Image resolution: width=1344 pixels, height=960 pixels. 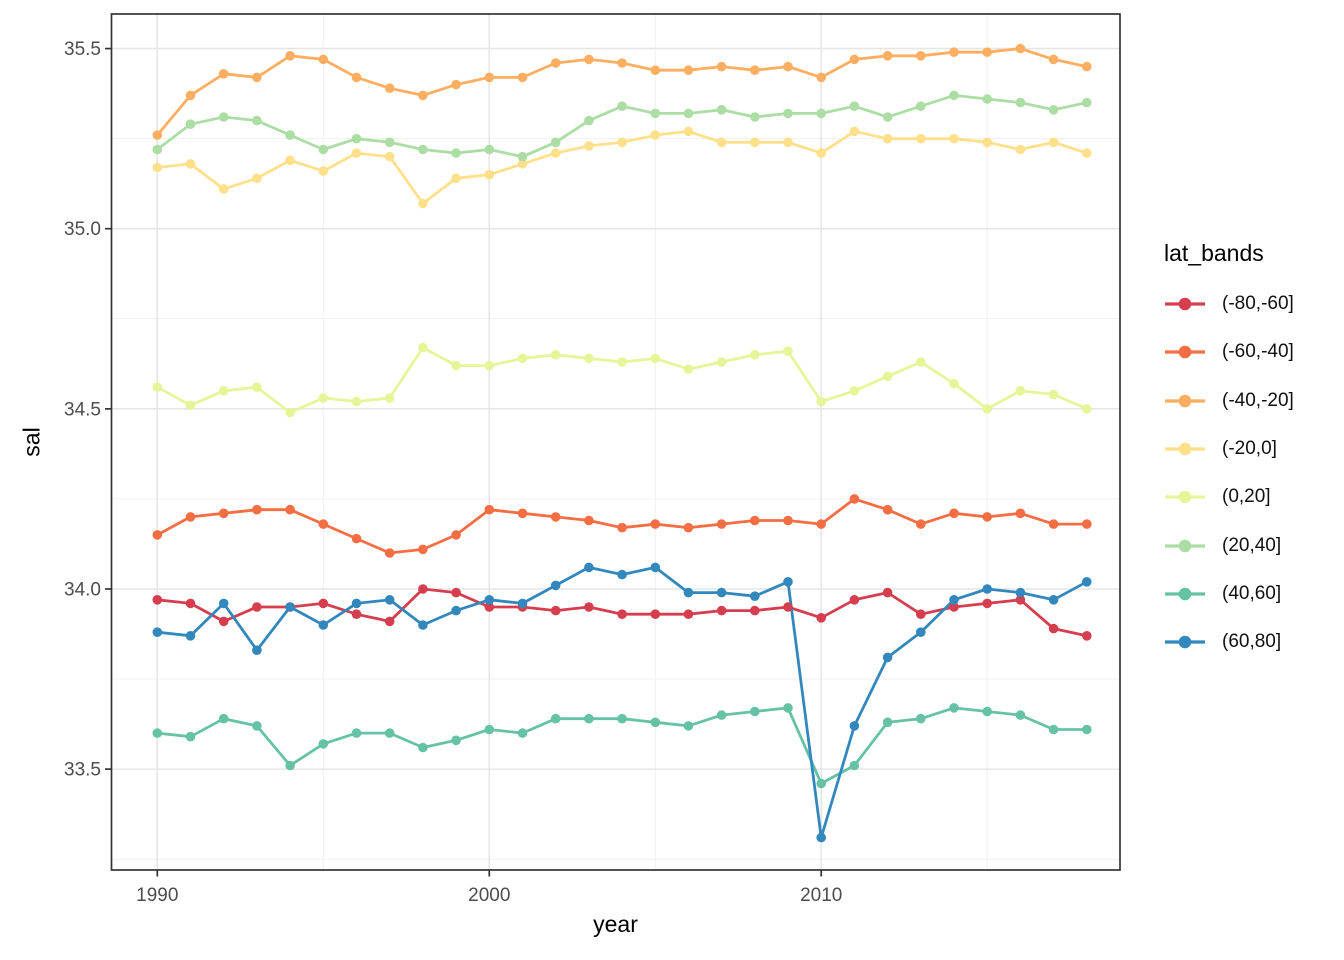 What do you see at coordinates (1229, 449) in the screenshot?
I see `legend-item: (-20,0]` at bounding box center [1229, 449].